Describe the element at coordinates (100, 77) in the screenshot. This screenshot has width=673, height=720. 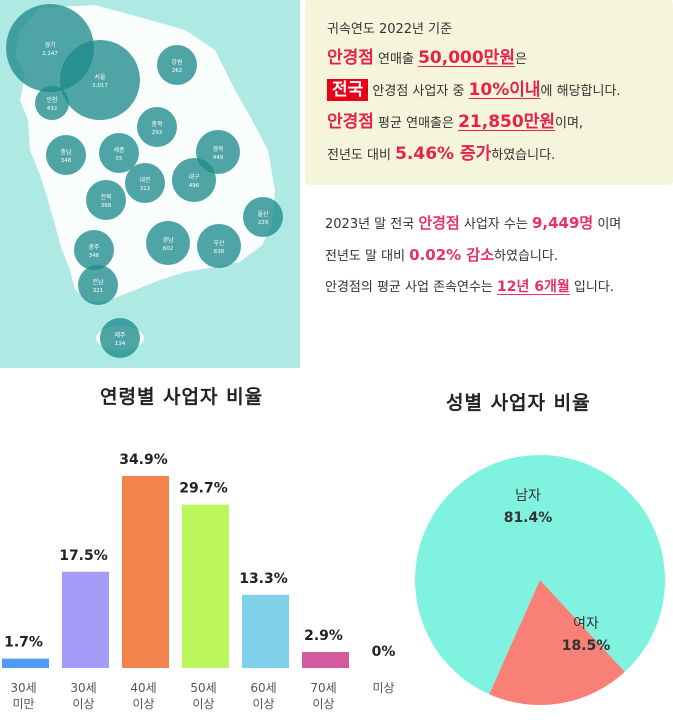
I see `region-1-name: 서울` at that location.